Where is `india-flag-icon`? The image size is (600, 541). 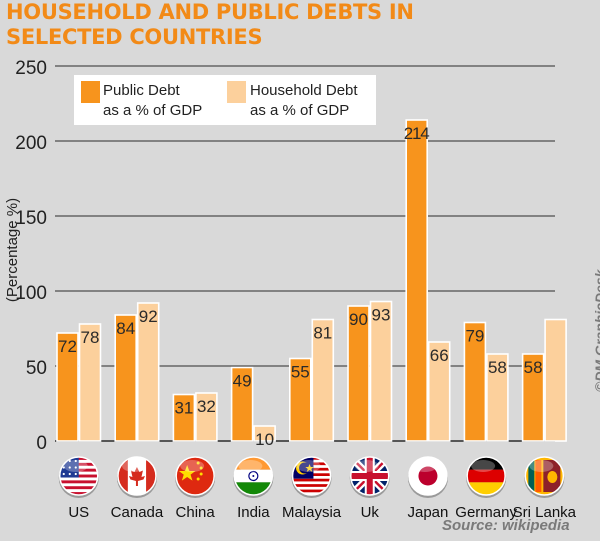 india-flag-icon is located at coordinates (253, 477).